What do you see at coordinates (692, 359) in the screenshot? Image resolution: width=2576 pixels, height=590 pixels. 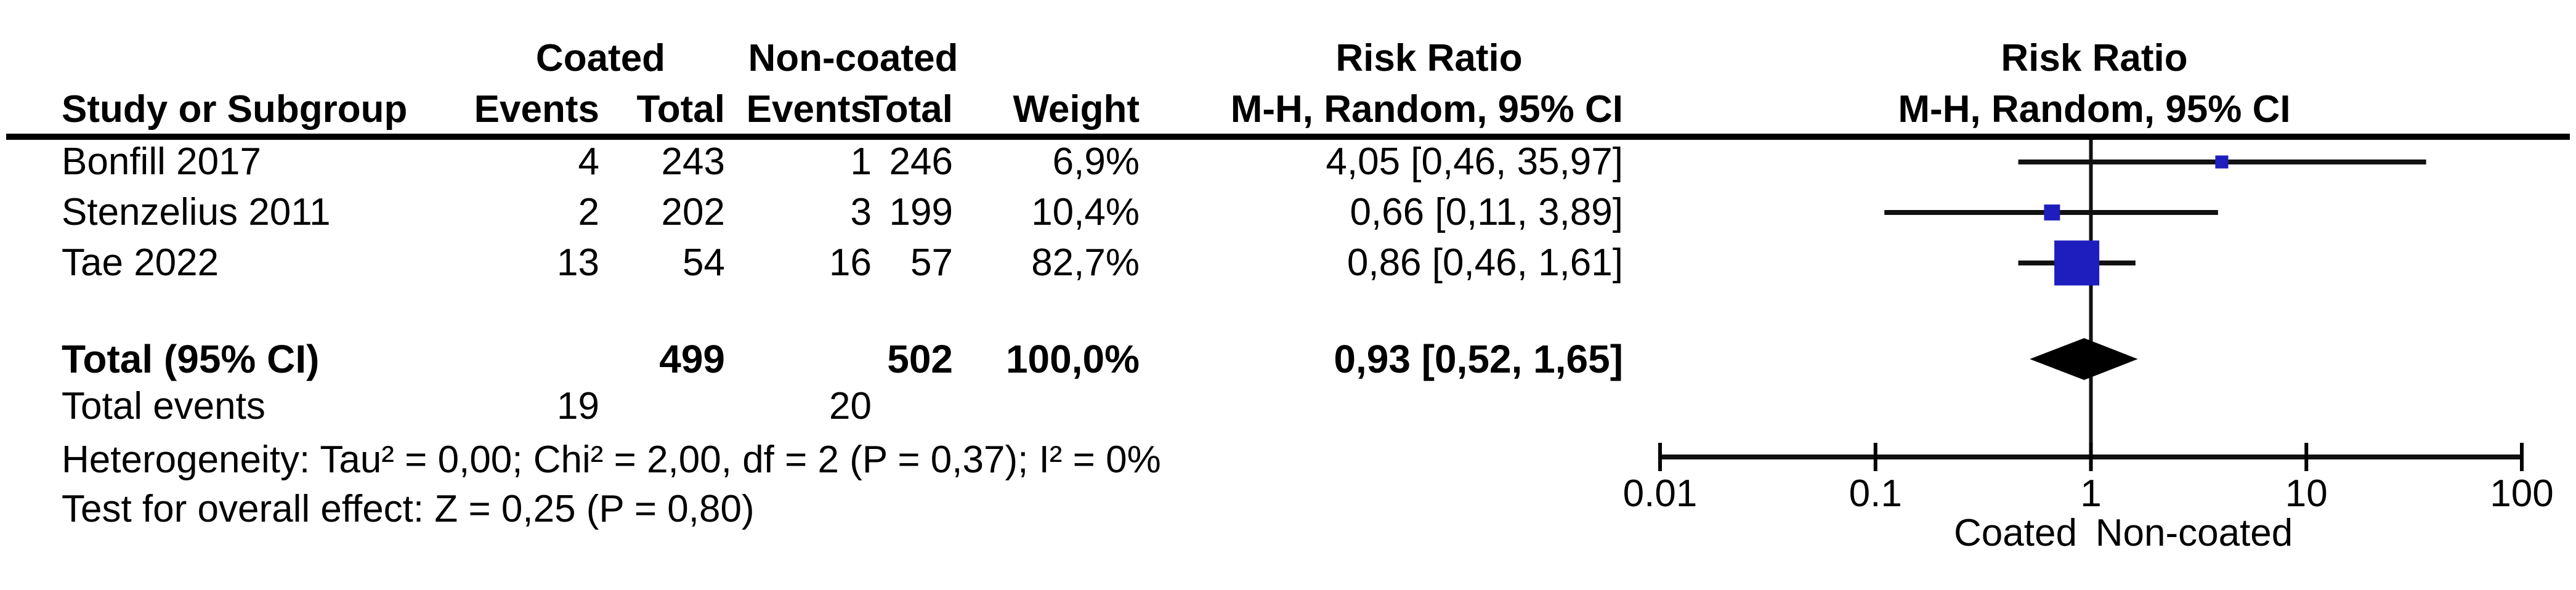 I see `total-coated-sum: 499` at bounding box center [692, 359].